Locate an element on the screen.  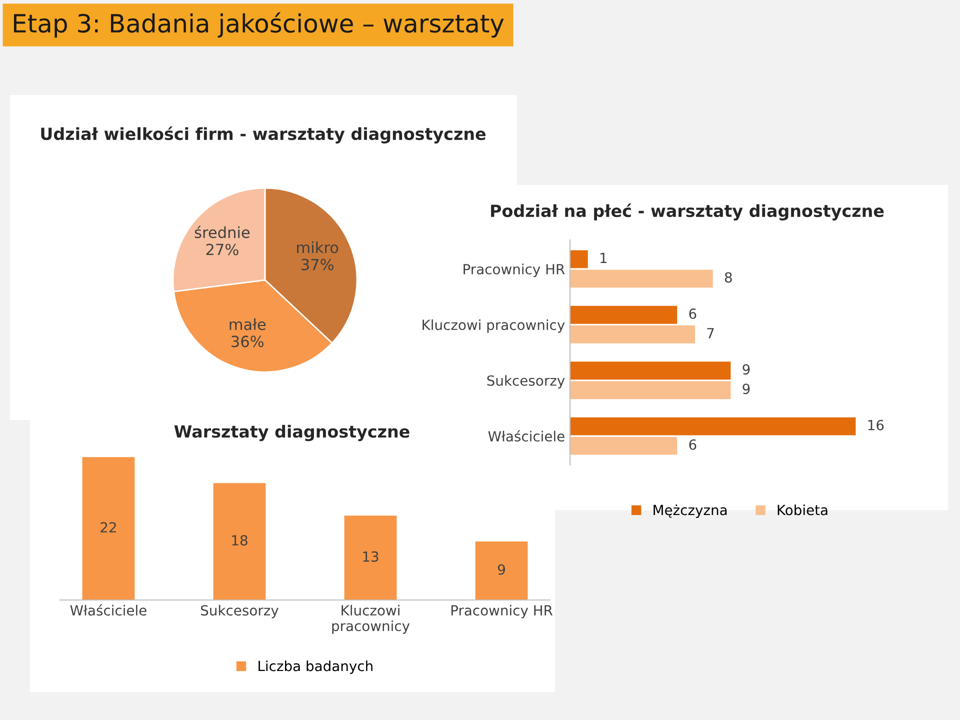
data-label: 16 is located at coordinates (876, 425).